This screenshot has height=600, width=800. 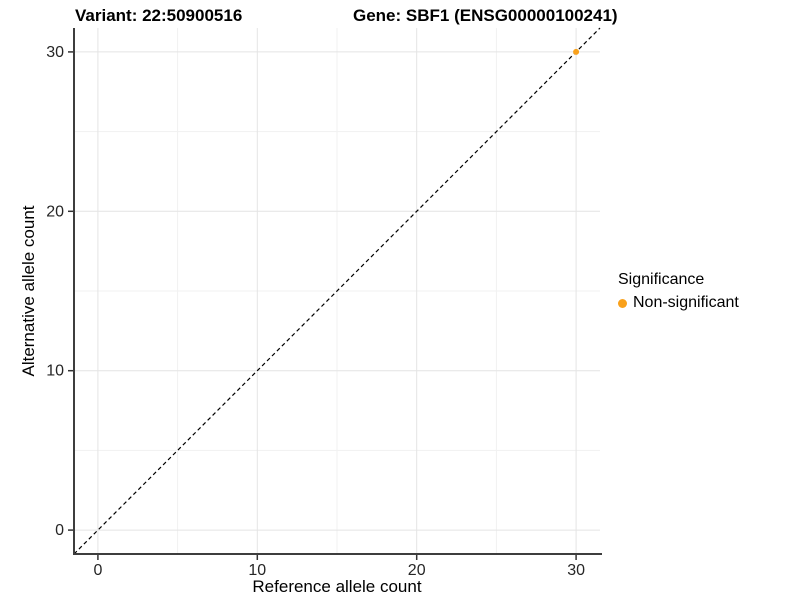 What do you see at coordinates (485, 15) in the screenshot?
I see `plot-title-gene: Gene: SBF1 (ENSG00000100241)` at bounding box center [485, 15].